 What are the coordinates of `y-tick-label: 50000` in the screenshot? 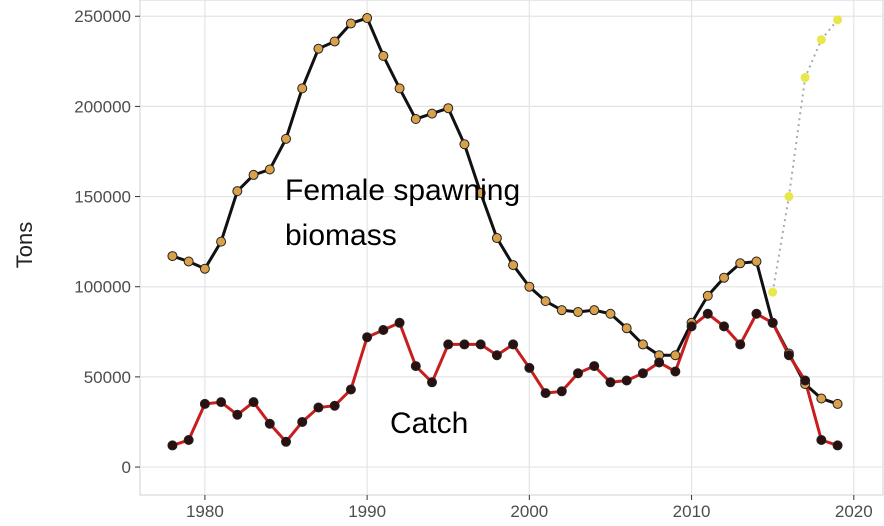 It's located at (107, 377).